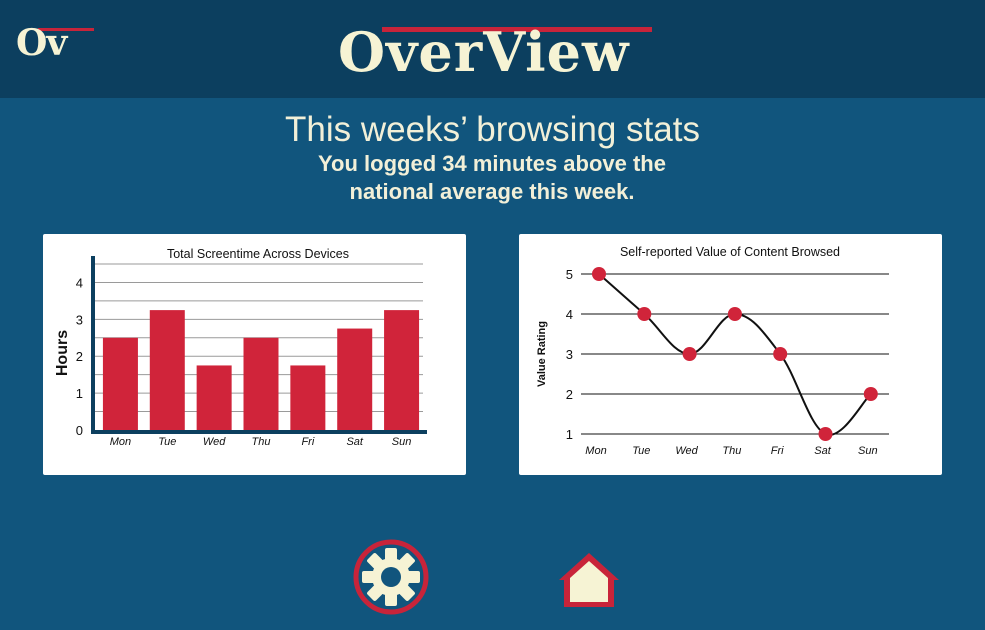 The image size is (985, 630). Describe the element at coordinates (62, 353) in the screenshot. I see `bar-chart-ylabel: Hours` at that location.